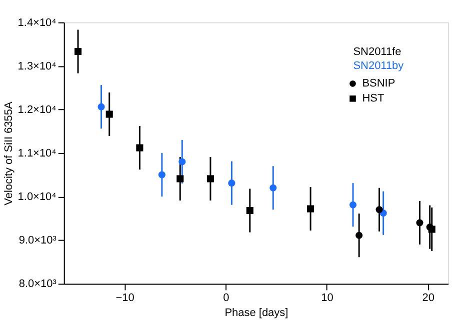 The image size is (463, 331). Describe the element at coordinates (37, 66) in the screenshot. I see `y-tick-label: 1.3×10⁴` at that location.